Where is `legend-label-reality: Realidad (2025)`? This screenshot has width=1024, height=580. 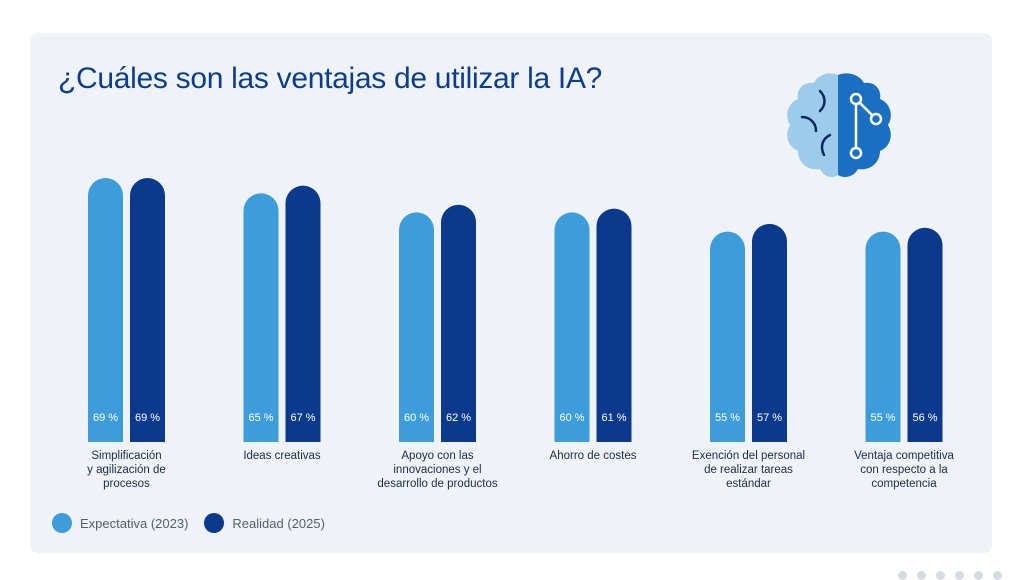 legend-label-reality: Realidad (2025) is located at coordinates (278, 523).